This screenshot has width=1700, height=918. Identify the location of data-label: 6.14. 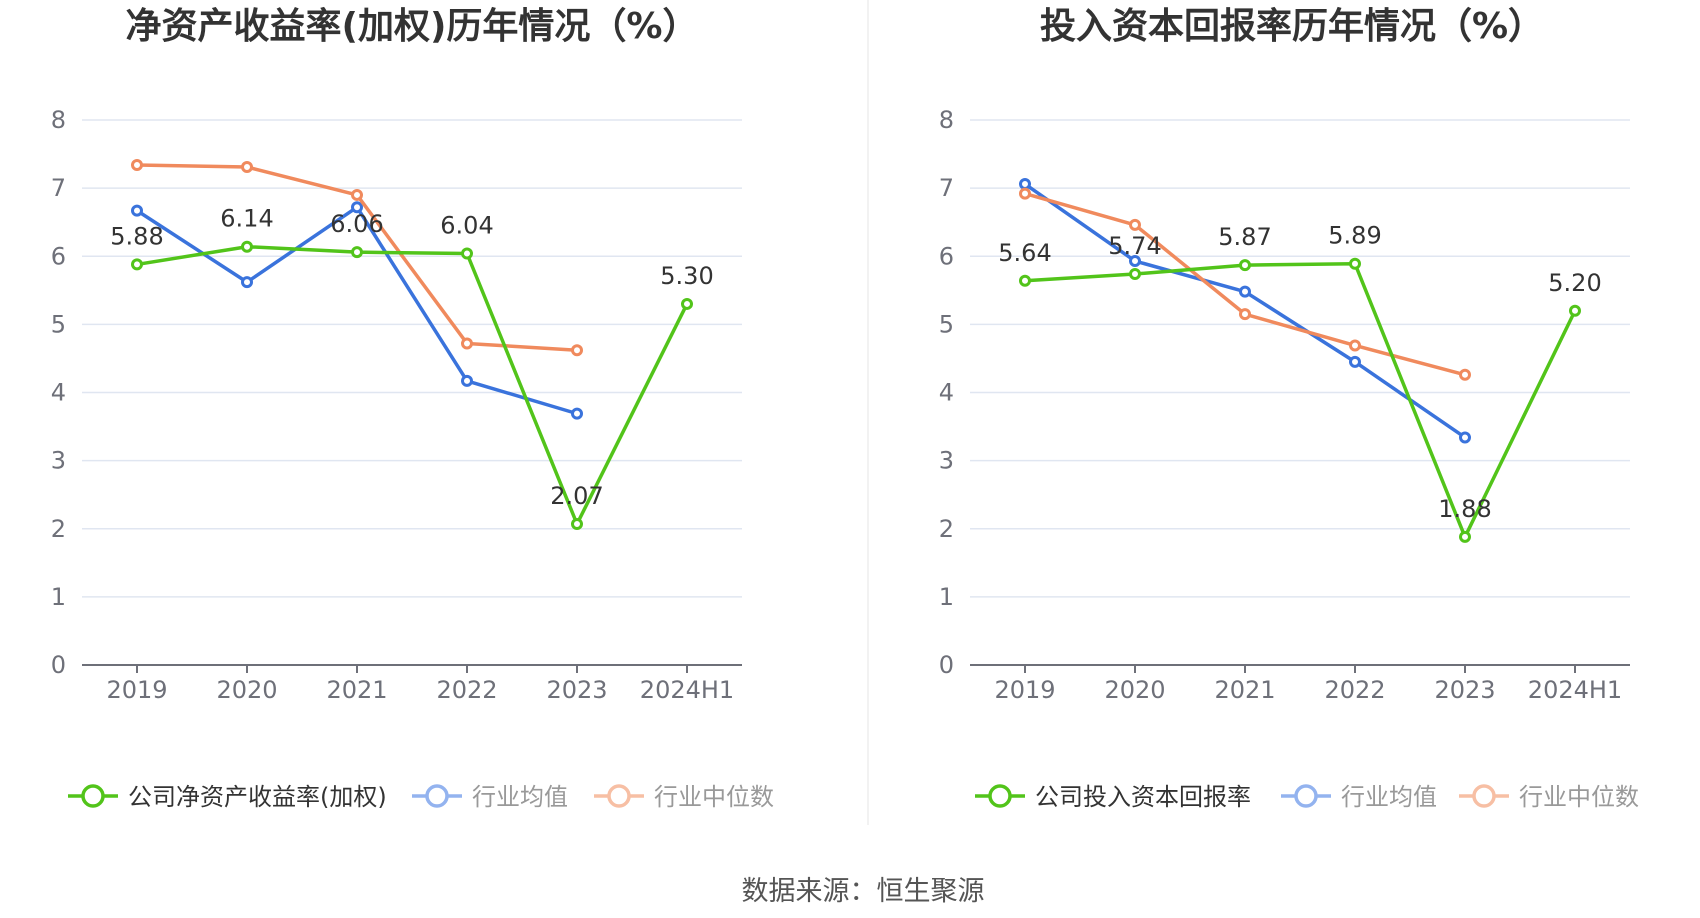
(246, 219).